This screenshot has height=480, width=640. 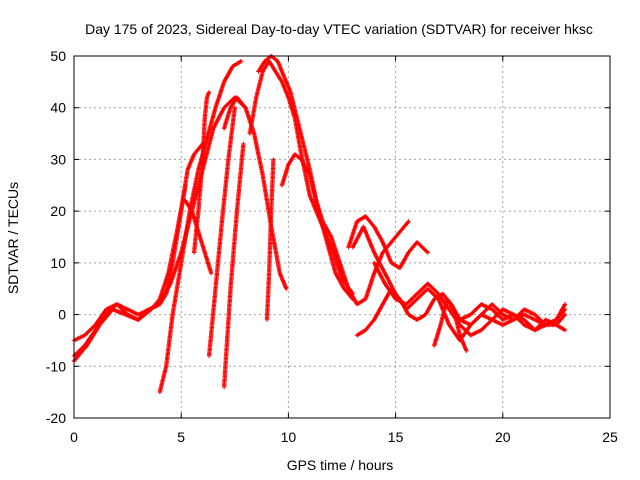 What do you see at coordinates (181, 437) in the screenshot?
I see `x-tick-label: 5` at bounding box center [181, 437].